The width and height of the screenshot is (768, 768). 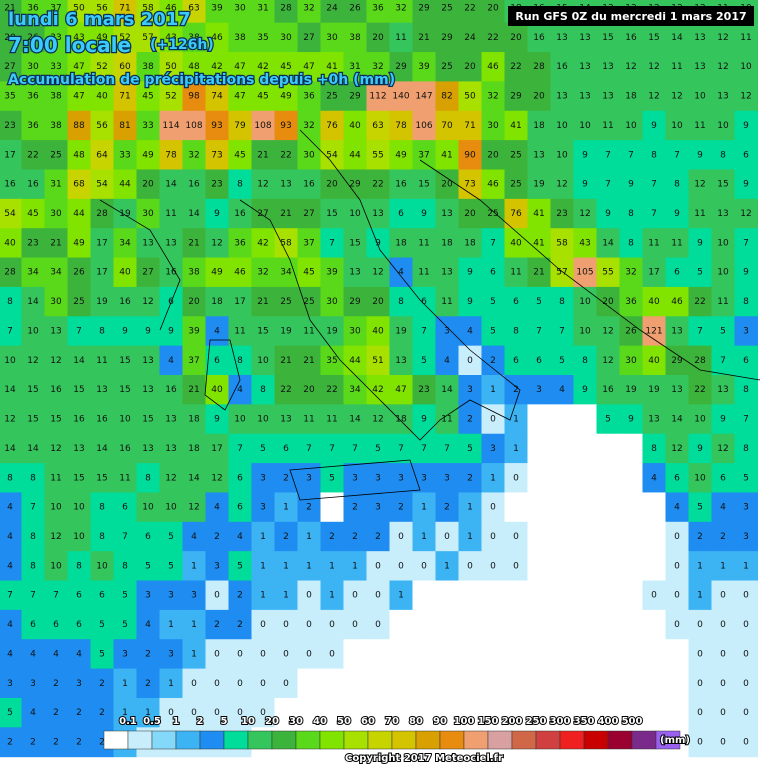 I want to click on cell-value: 12, so click(x=745, y=214).